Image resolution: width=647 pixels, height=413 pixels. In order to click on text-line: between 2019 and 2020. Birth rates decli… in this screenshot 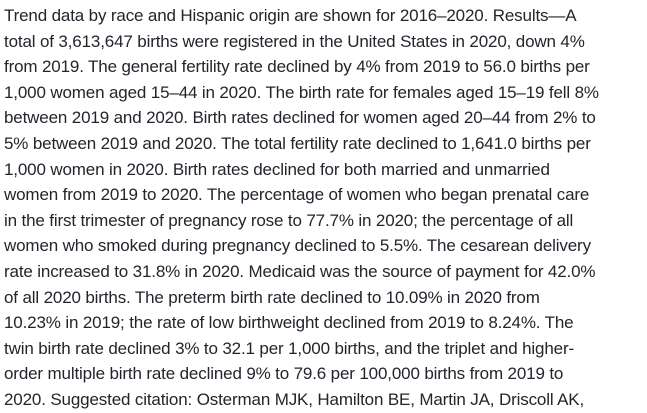, I will do `click(300, 118)`.